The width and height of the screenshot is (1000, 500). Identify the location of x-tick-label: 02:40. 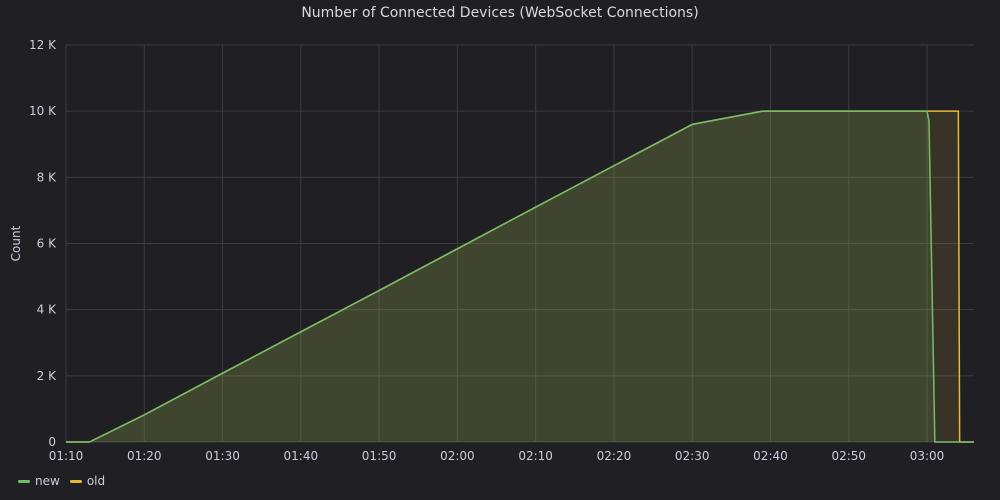
(770, 456).